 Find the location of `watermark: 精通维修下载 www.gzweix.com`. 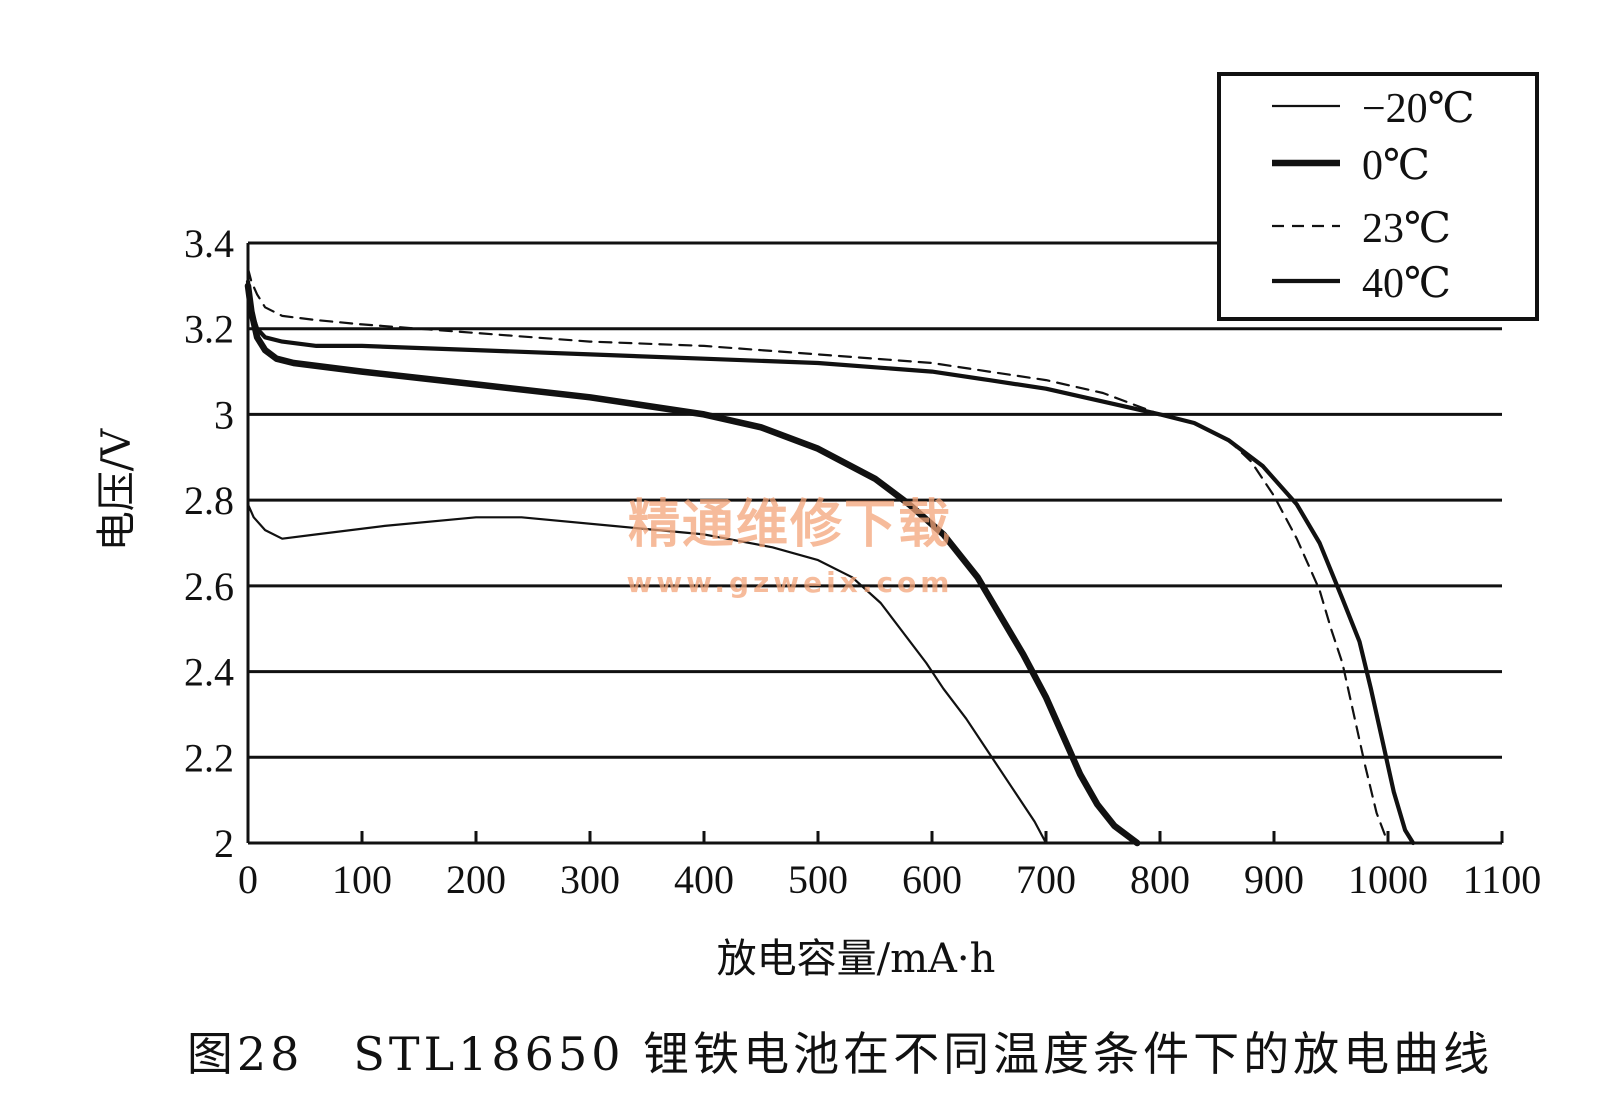

watermark: 精通维修下载 www.gzweix.com is located at coordinates (790, 547).